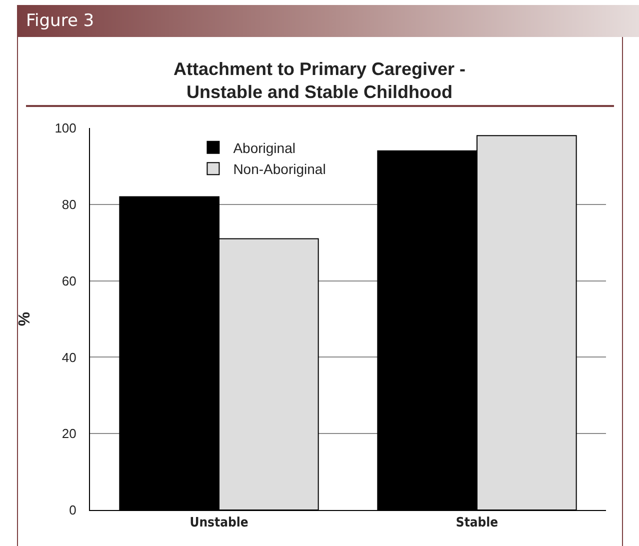  What do you see at coordinates (264, 148) in the screenshot?
I see `legend-label: Aboriginal` at bounding box center [264, 148].